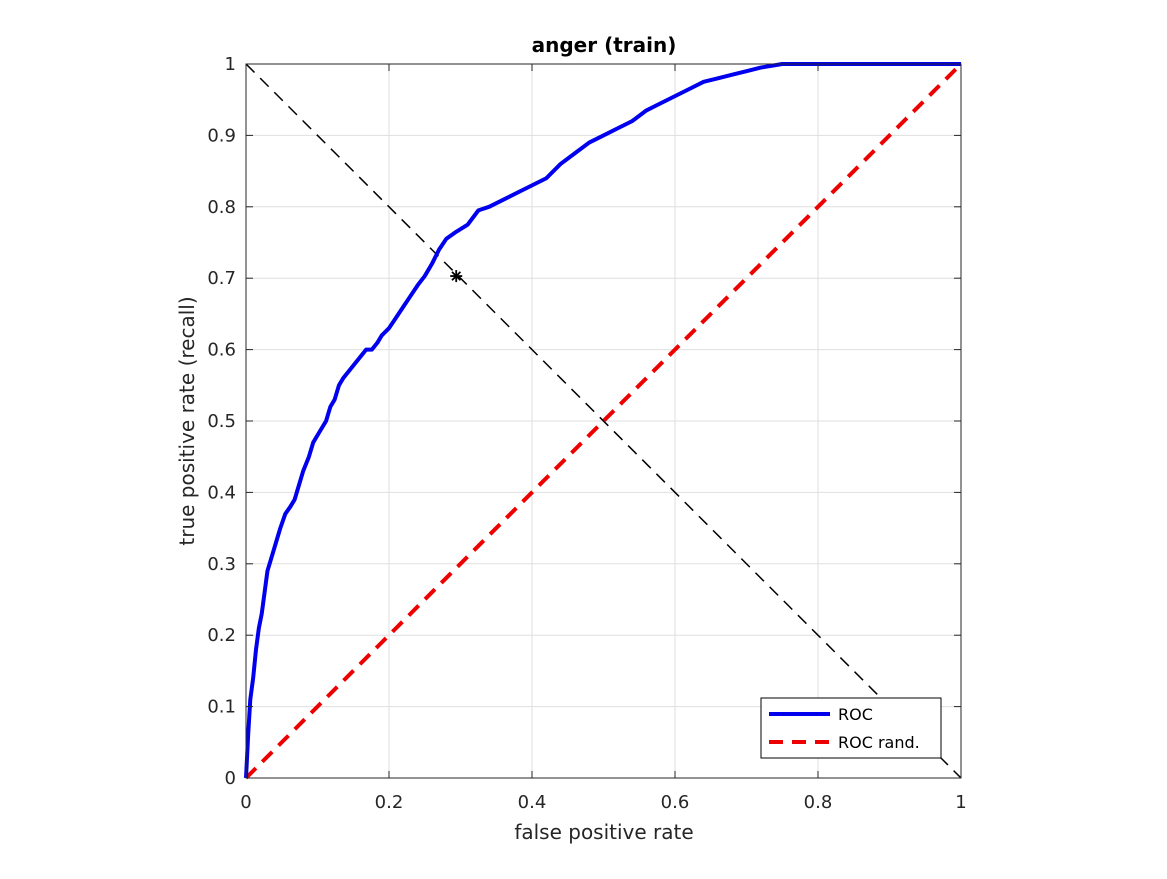  What do you see at coordinates (675, 802) in the screenshot?
I see `x-tick-label: 0.6` at bounding box center [675, 802].